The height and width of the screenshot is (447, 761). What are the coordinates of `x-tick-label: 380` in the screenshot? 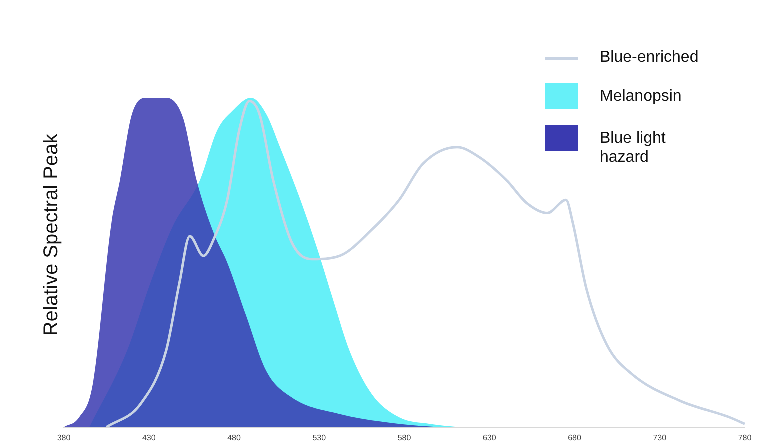 It's located at (64, 437).